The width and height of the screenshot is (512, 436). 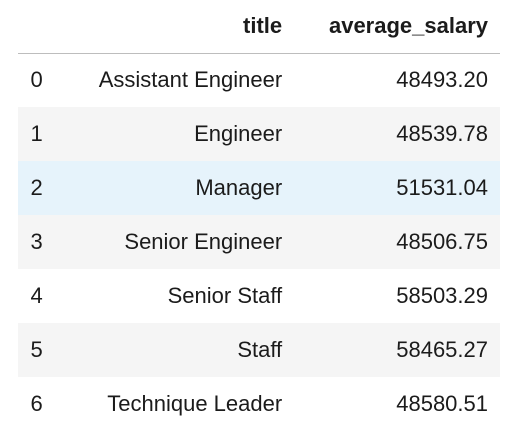 What do you see at coordinates (36, 187) in the screenshot?
I see `row-index: 2` at bounding box center [36, 187].